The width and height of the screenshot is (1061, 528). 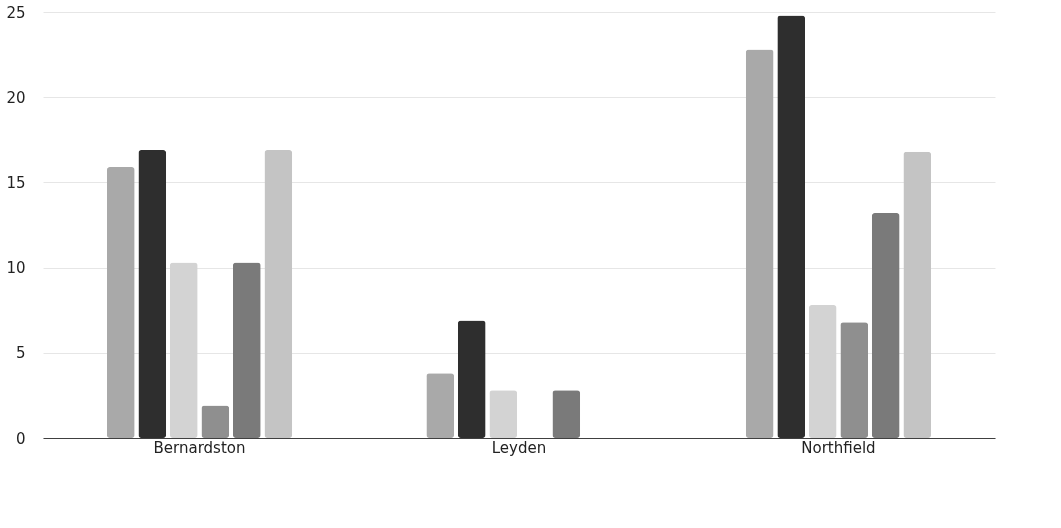 What do you see at coordinates (838, 447) in the screenshot?
I see `x-tick-label: Northfield` at bounding box center [838, 447].